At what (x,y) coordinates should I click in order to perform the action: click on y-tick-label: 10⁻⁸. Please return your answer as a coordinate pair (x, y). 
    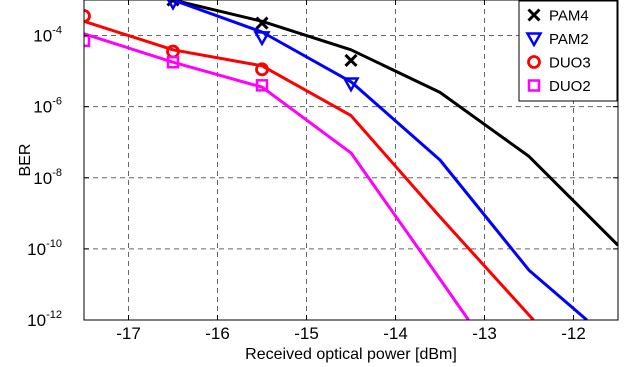
    Looking at the image, I should click on (47, 177).